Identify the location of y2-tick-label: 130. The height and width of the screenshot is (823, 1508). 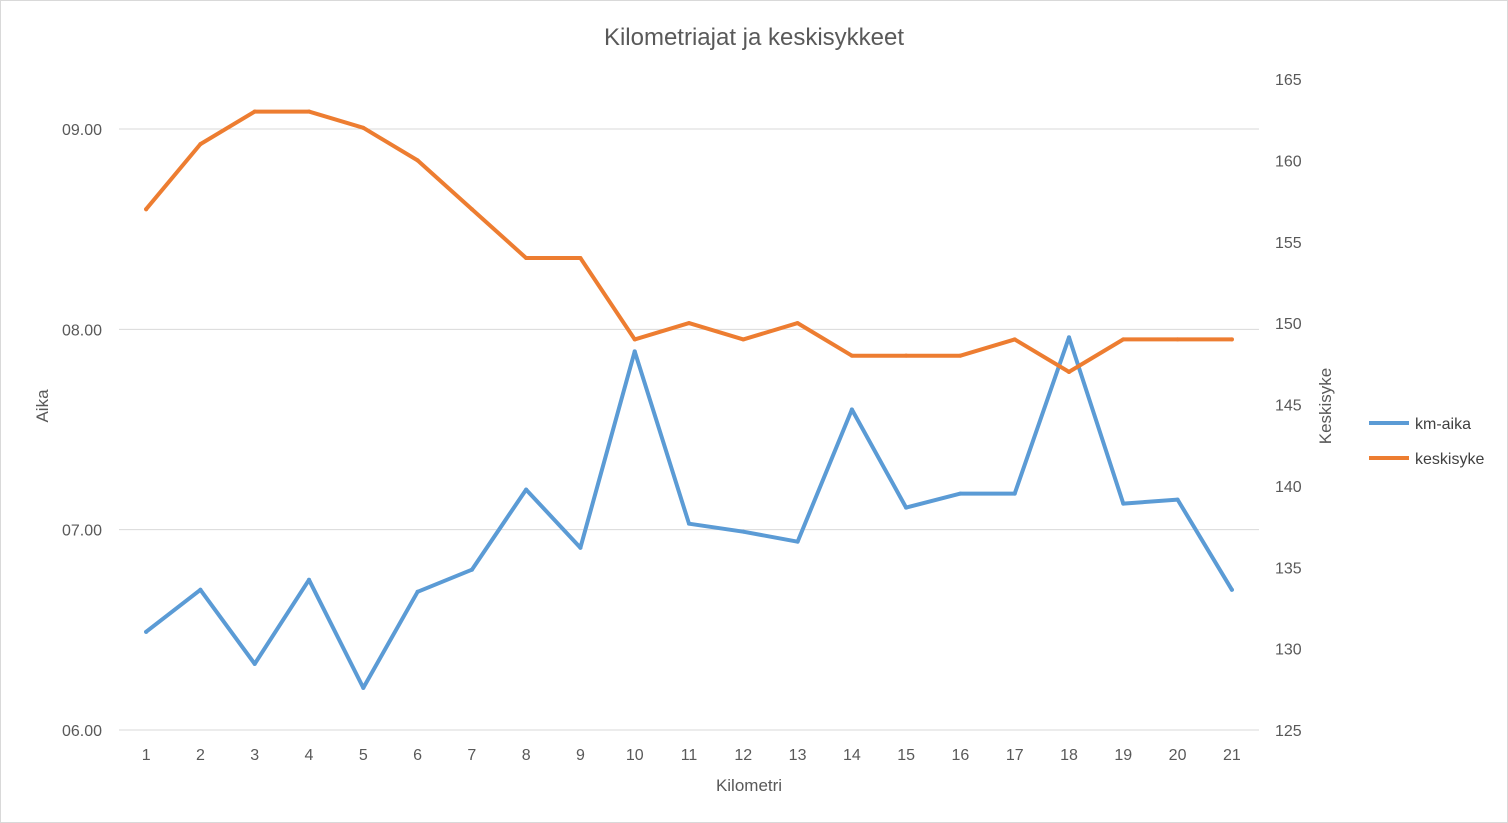
(1288, 650).